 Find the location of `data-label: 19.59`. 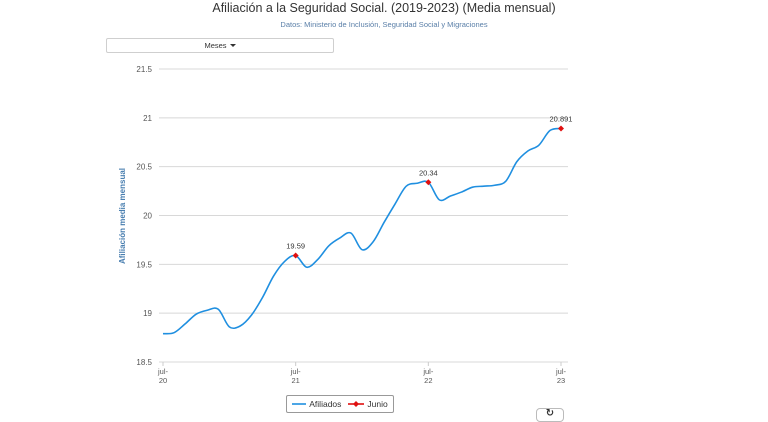

data-label: 19.59 is located at coordinates (295, 246).